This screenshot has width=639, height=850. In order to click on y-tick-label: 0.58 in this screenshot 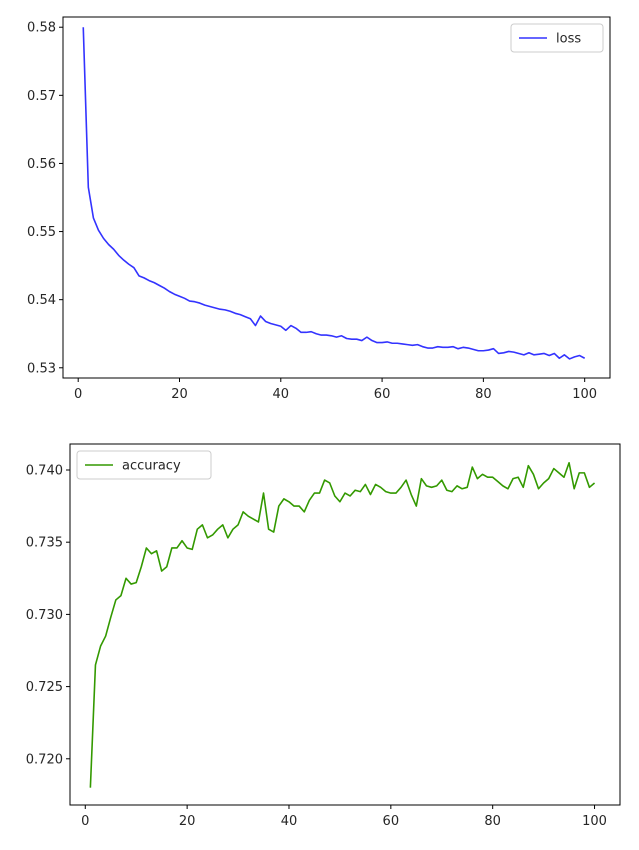, I will do `click(41, 28)`.